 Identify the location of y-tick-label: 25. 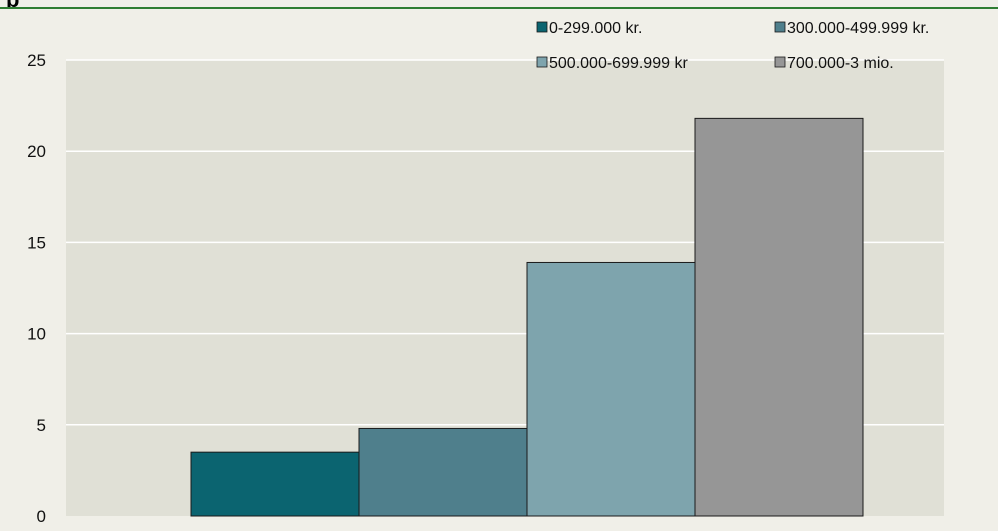
(36, 60).